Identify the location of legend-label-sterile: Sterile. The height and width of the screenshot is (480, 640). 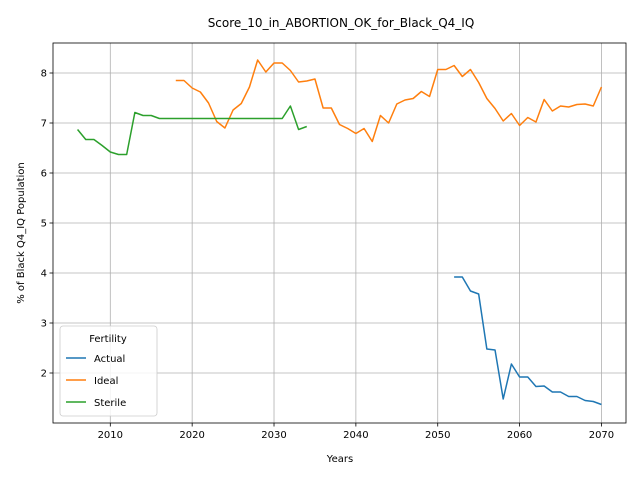
(110, 403).